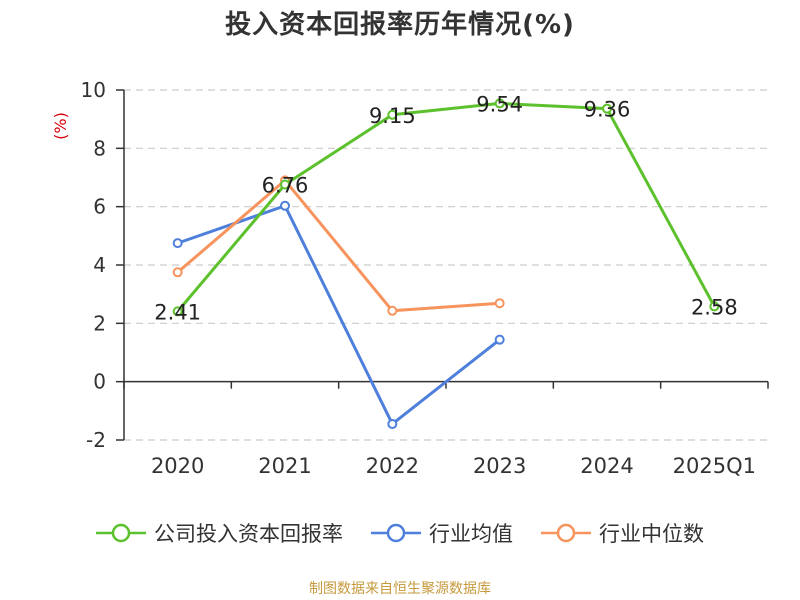 Image resolution: width=800 pixels, height=600 pixels. Describe the element at coordinates (400, 589) in the screenshot. I see `data-source-note: 制图数据来自恒生聚源数据库` at that location.